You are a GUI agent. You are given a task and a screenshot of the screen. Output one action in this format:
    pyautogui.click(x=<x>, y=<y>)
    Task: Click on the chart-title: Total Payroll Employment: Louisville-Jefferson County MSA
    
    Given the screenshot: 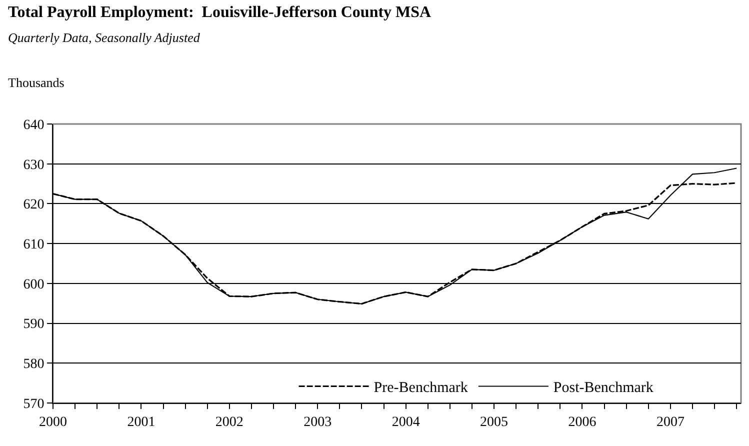 What is the action you would take?
    pyautogui.click(x=220, y=12)
    